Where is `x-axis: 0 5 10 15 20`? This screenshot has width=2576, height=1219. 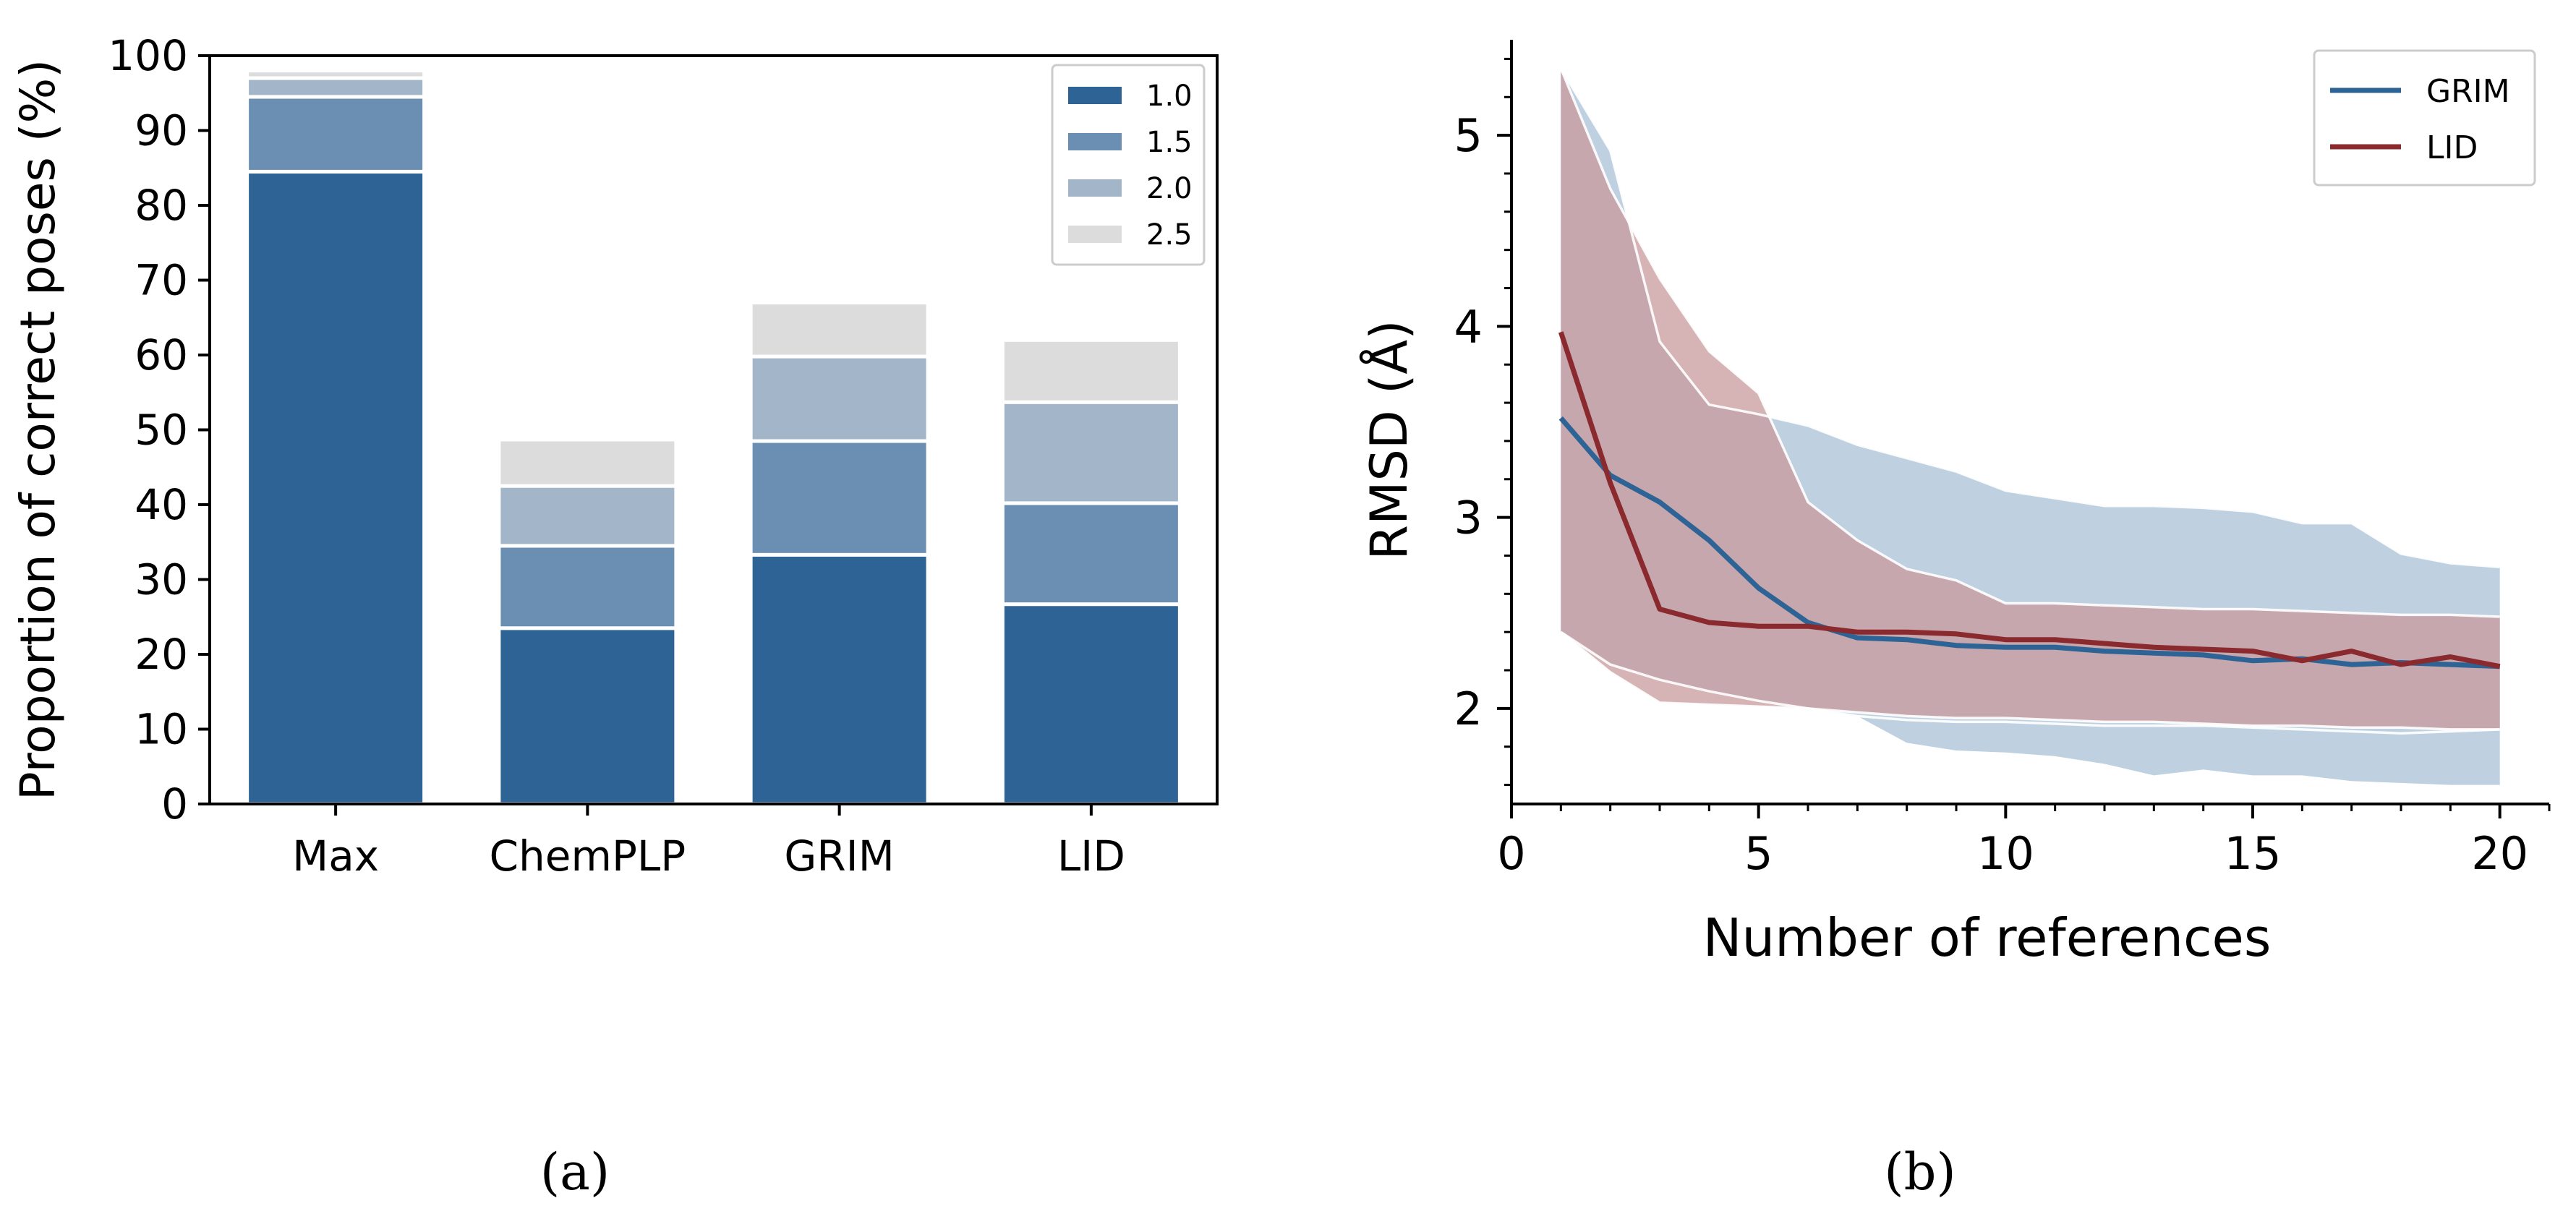 x-axis: 0 5 10 15 20 is located at coordinates (2024, 842).